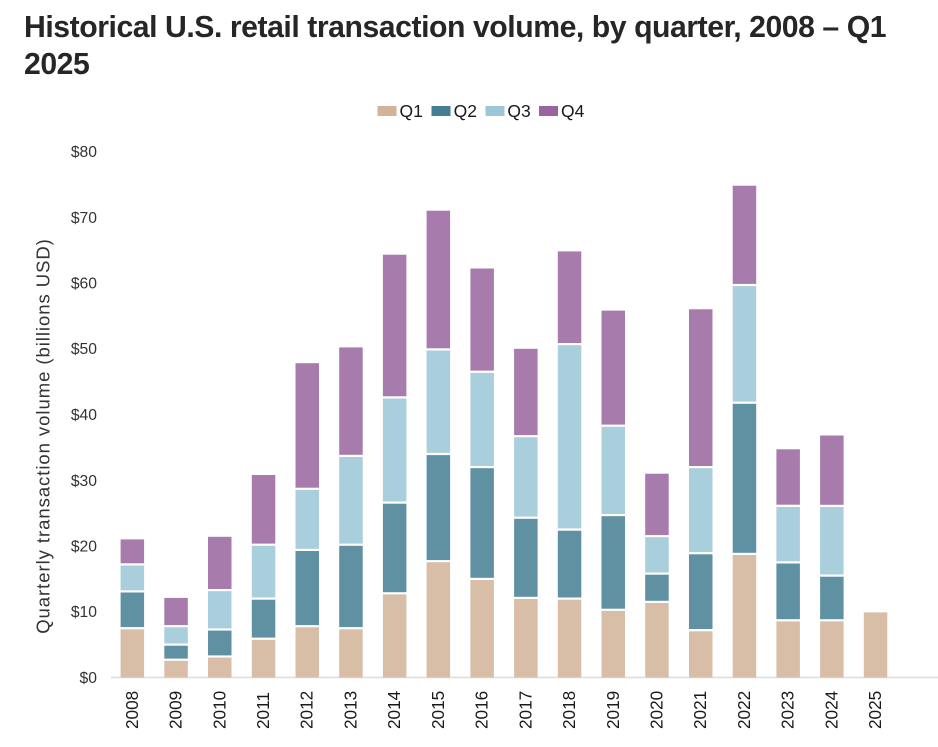 This screenshot has height=747, width=938. What do you see at coordinates (84, 481) in the screenshot?
I see `svg-text: $30` at bounding box center [84, 481].